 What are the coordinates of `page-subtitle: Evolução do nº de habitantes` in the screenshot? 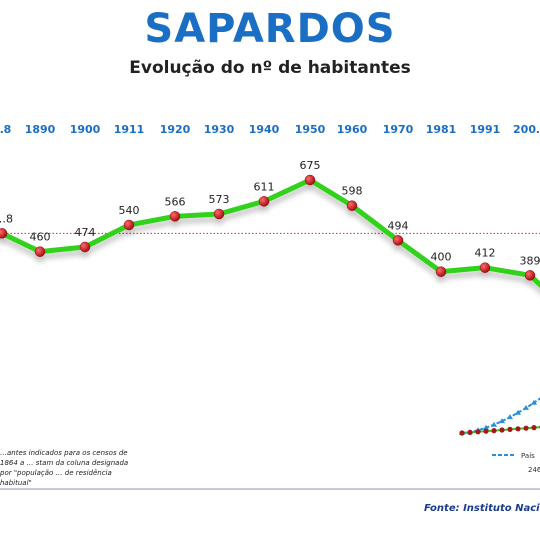 It's located at (270, 68).